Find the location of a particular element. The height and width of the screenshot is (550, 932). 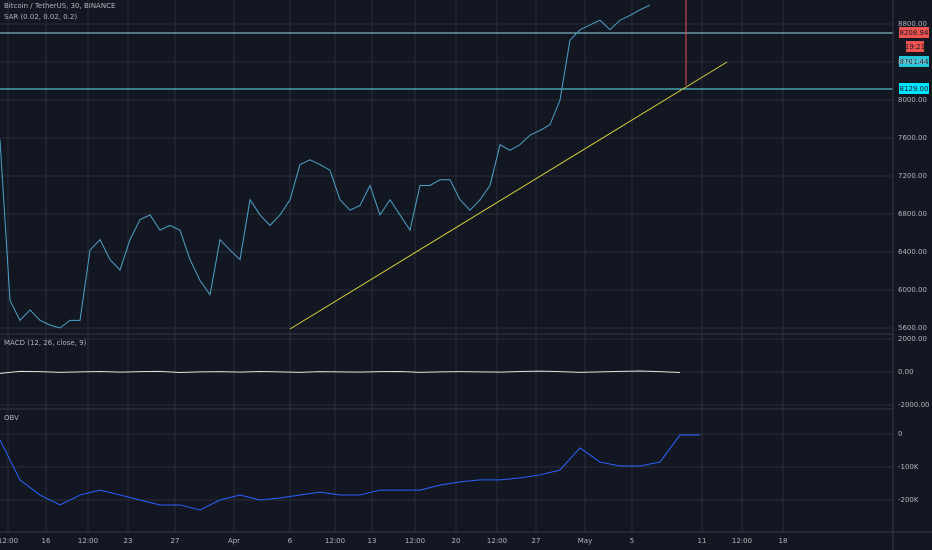

x-tick-label: 13 is located at coordinates (372, 541).